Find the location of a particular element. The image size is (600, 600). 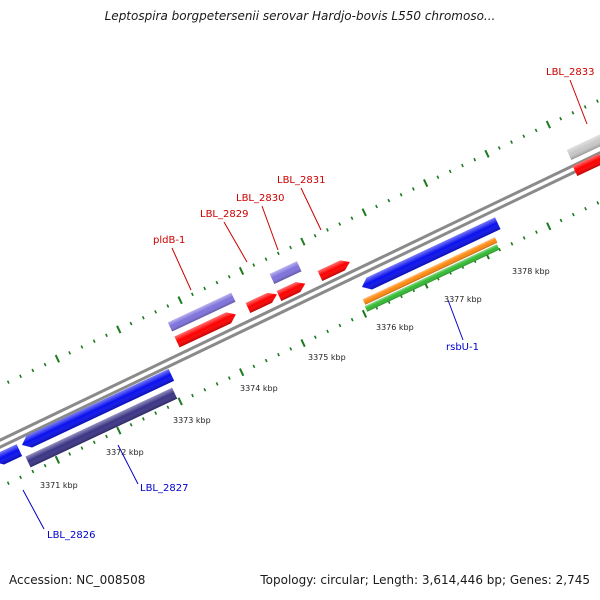

gene-lbl-2830-c-shade is located at coordinates (285, 272).